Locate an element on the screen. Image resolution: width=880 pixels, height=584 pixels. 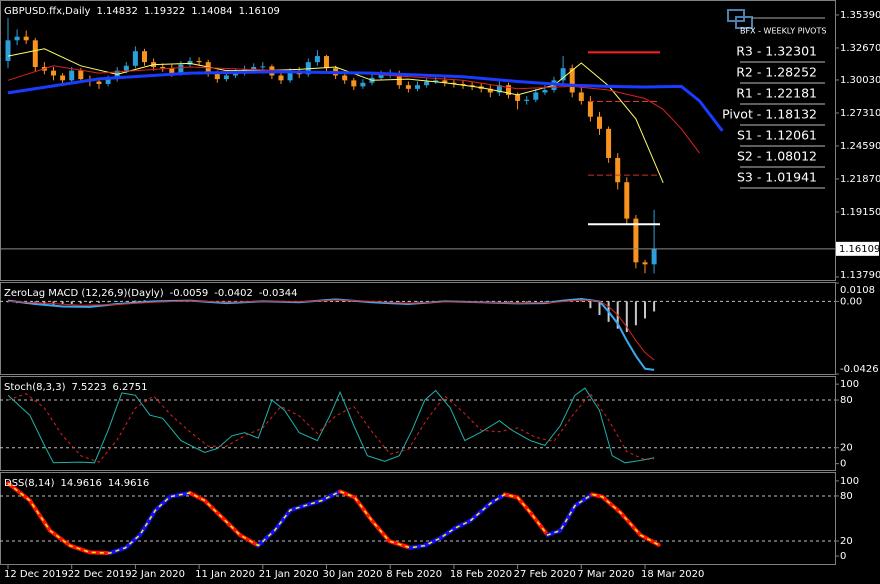
pivot-label: R2 - 1.28252 is located at coordinates (776, 72).